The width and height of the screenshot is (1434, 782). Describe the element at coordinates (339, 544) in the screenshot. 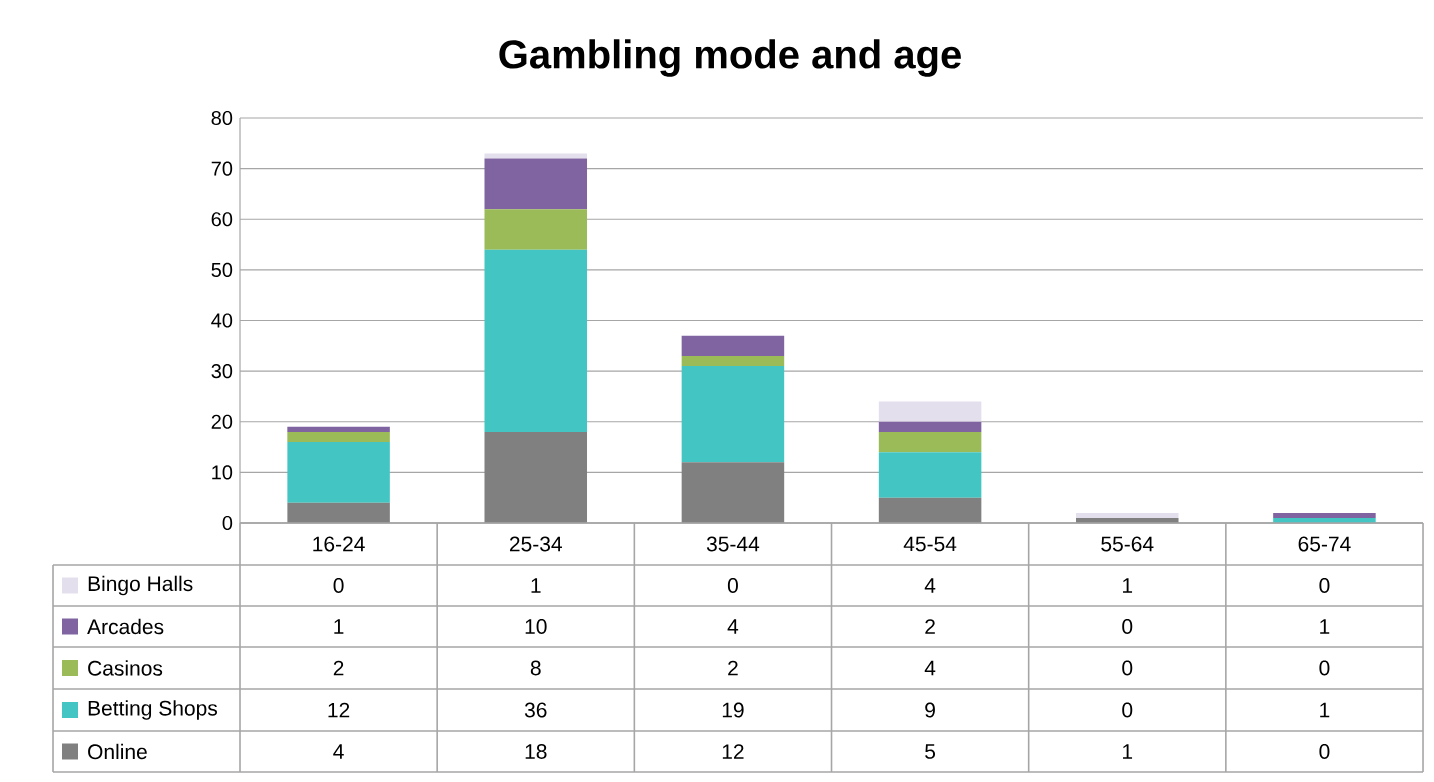

I see `x-tick-label: 16-24` at that location.